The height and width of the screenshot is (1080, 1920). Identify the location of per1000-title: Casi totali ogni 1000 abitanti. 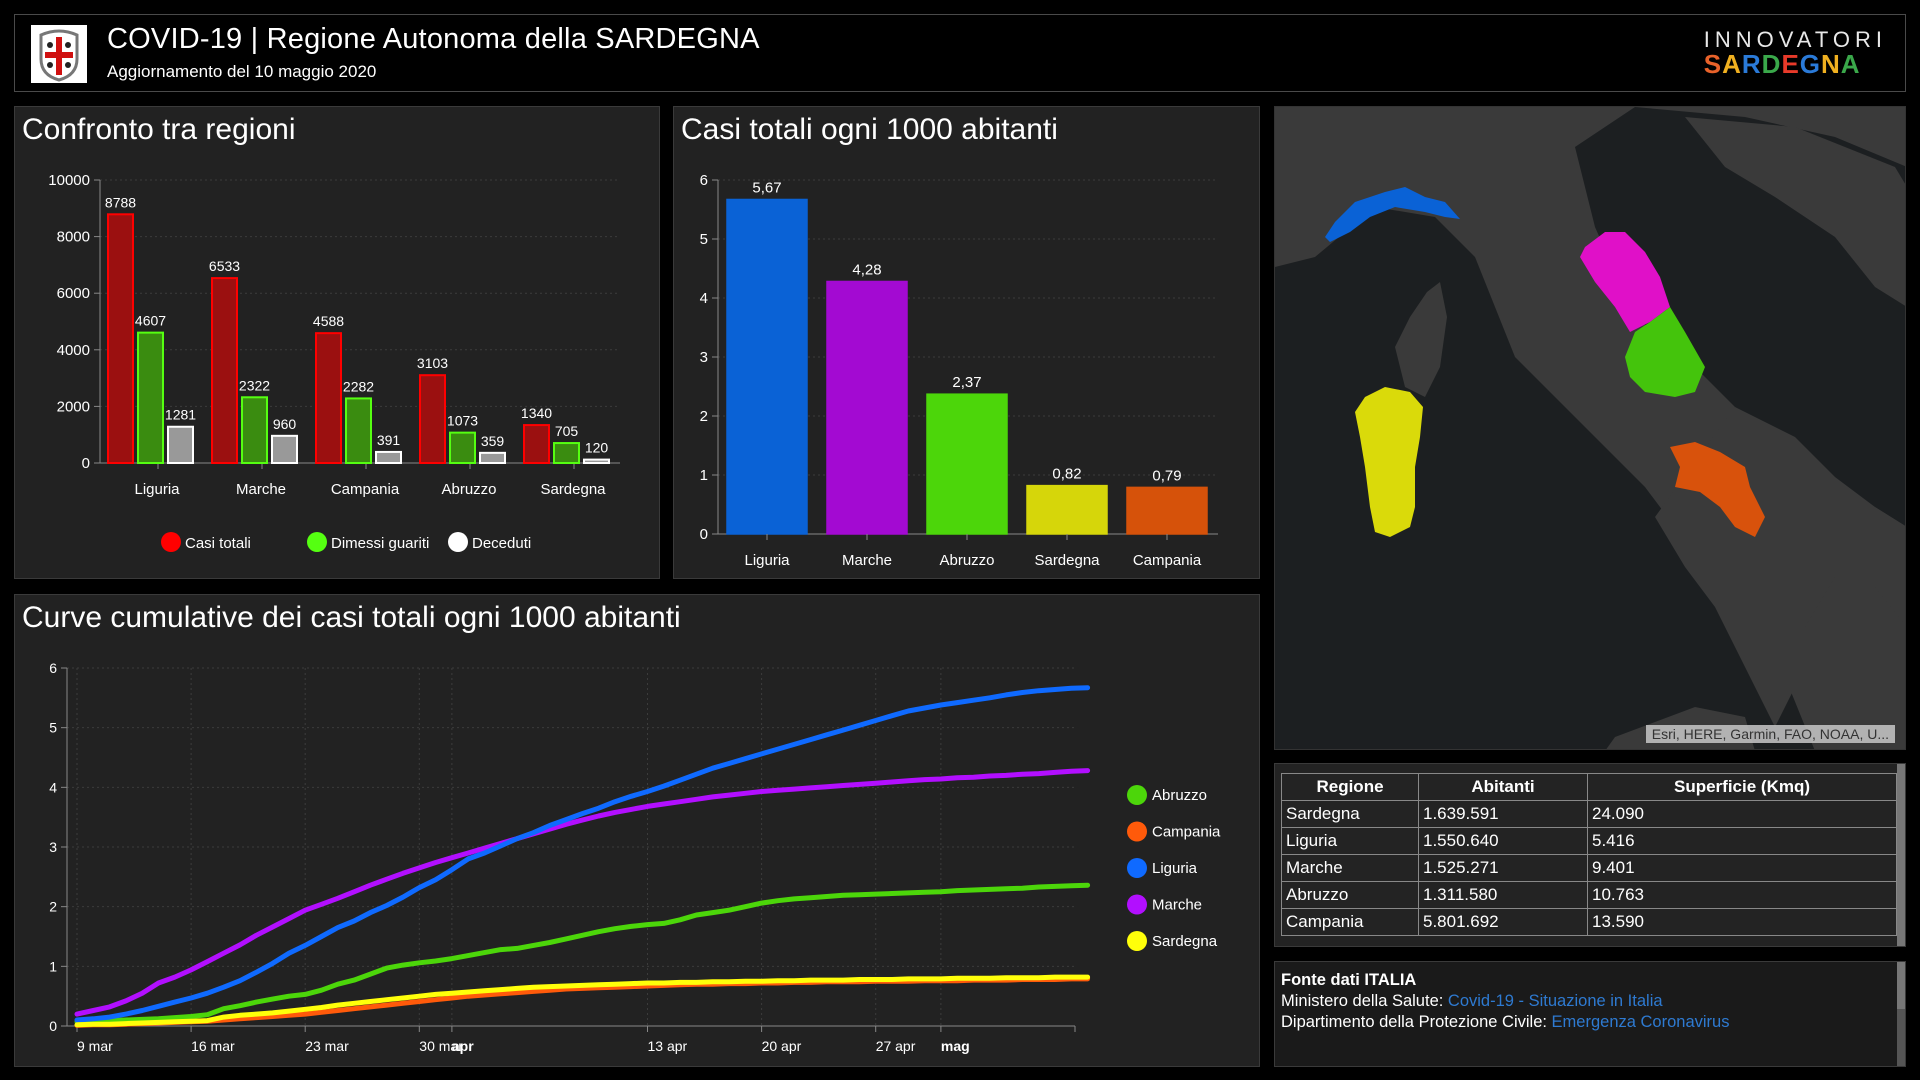
(869, 129).